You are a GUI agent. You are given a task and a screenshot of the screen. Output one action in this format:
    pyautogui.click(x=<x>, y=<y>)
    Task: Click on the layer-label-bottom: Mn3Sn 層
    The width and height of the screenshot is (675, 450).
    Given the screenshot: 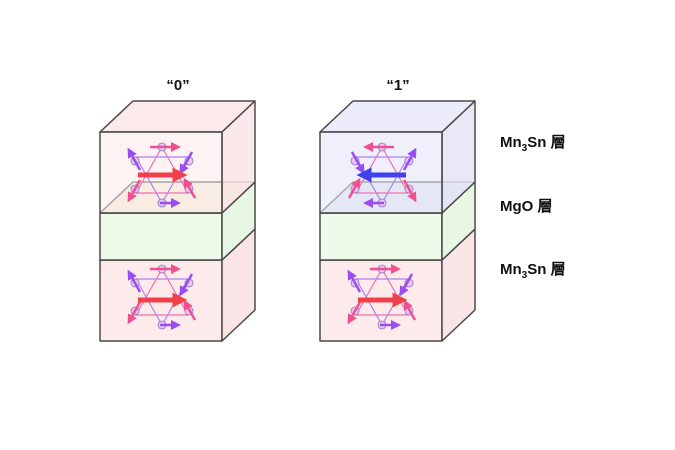 What is the action you would take?
    pyautogui.click(x=533, y=271)
    